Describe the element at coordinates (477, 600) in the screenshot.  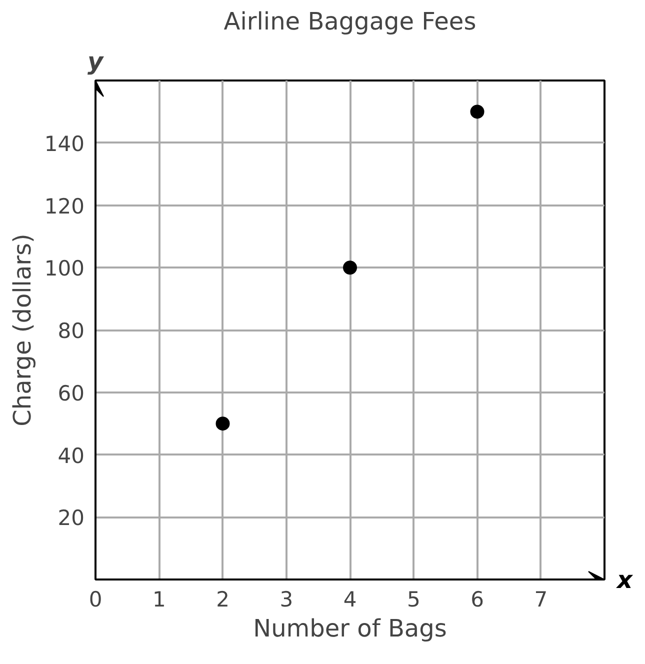
I see `x-tick-label: 6` at that location.